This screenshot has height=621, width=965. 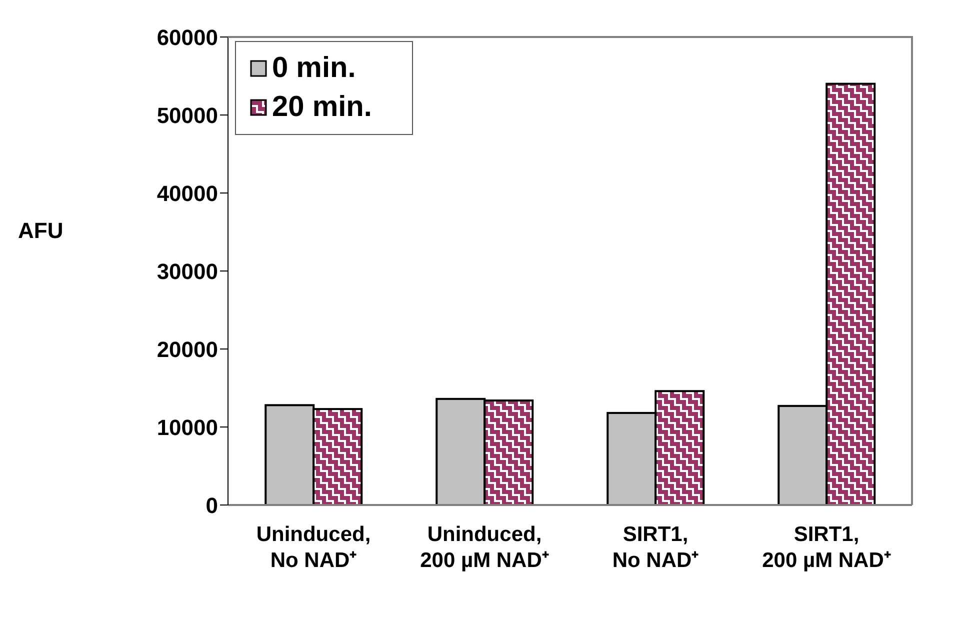 What do you see at coordinates (187, 427) in the screenshot?
I see `y-tick-label: 10000` at bounding box center [187, 427].